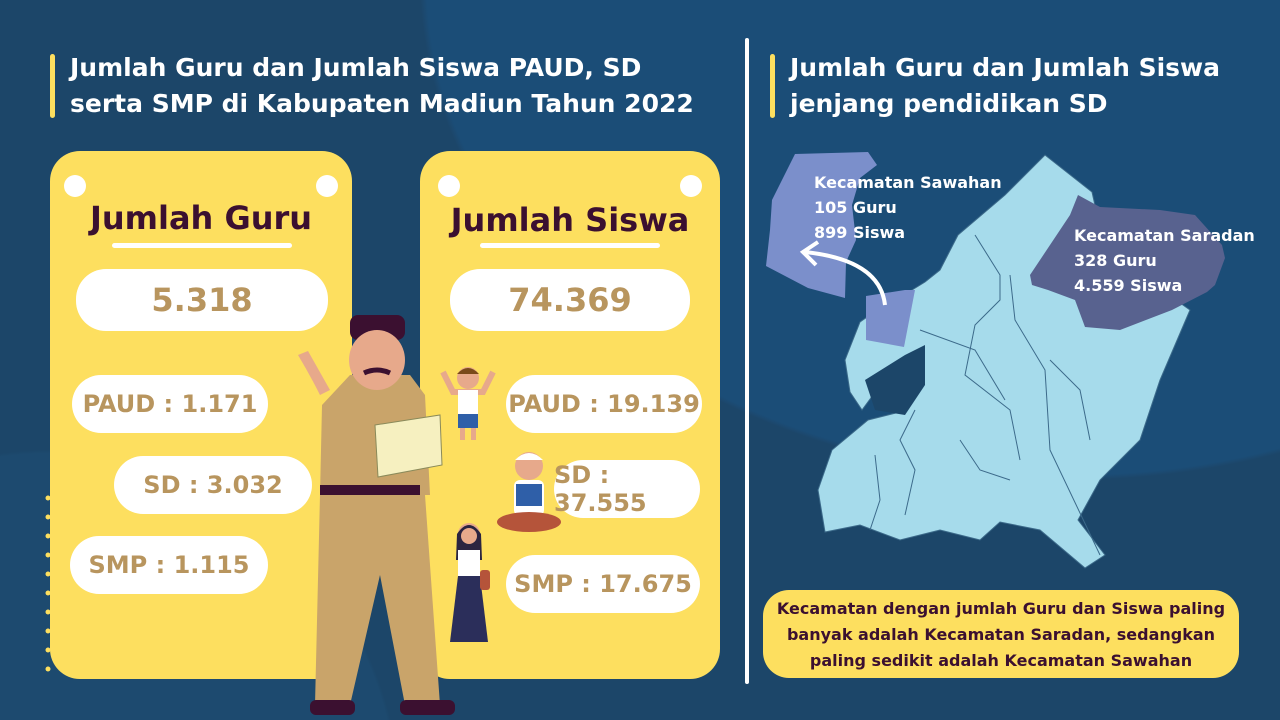 Image resolution: width=1280 pixels, height=720 pixels. I want to click on student-reading-icon, so click(529, 492).